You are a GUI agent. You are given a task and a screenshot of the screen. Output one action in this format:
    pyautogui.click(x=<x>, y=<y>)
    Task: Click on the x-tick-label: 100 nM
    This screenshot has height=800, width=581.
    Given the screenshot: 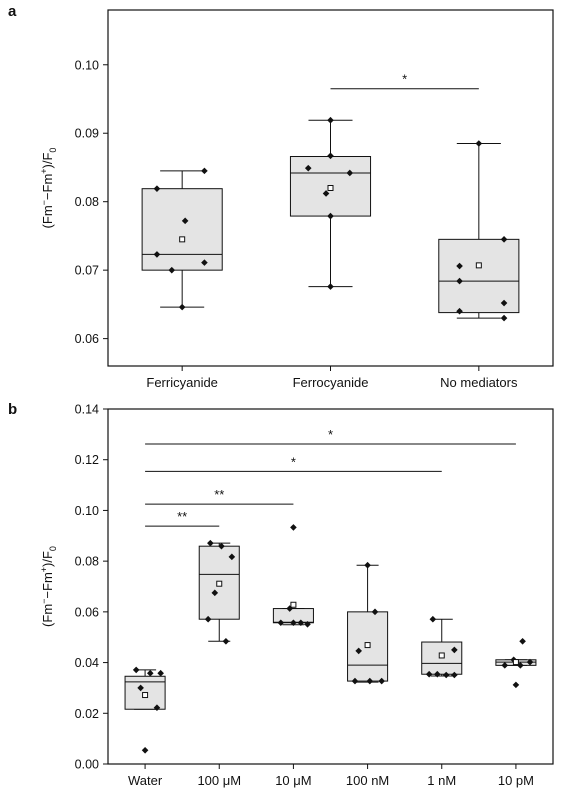 What is the action you would take?
    pyautogui.click(x=367, y=780)
    